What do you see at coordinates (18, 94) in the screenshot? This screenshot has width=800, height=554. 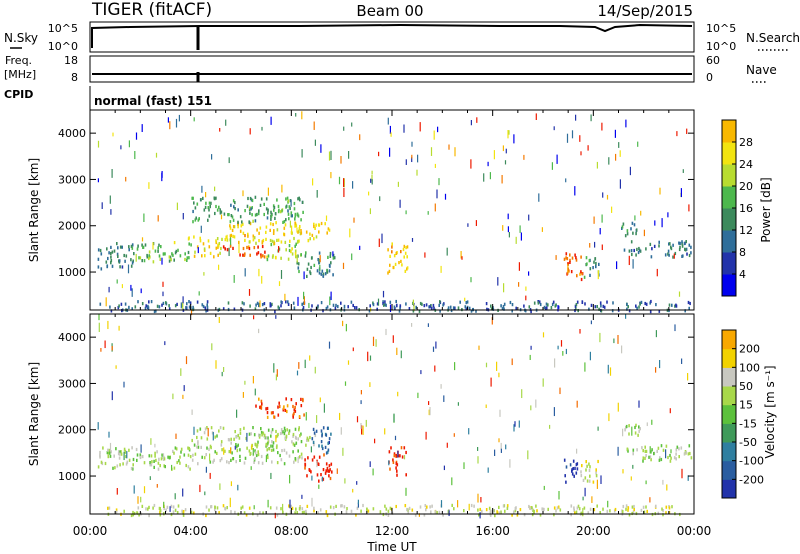 I see `cpid-label: CPID` at bounding box center [18, 94].